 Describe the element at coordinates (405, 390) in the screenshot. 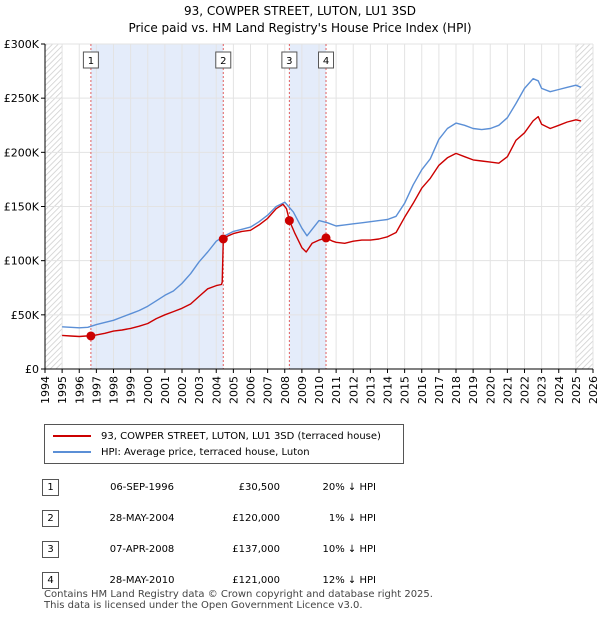

I see `x-tick-label: 2015` at that location.